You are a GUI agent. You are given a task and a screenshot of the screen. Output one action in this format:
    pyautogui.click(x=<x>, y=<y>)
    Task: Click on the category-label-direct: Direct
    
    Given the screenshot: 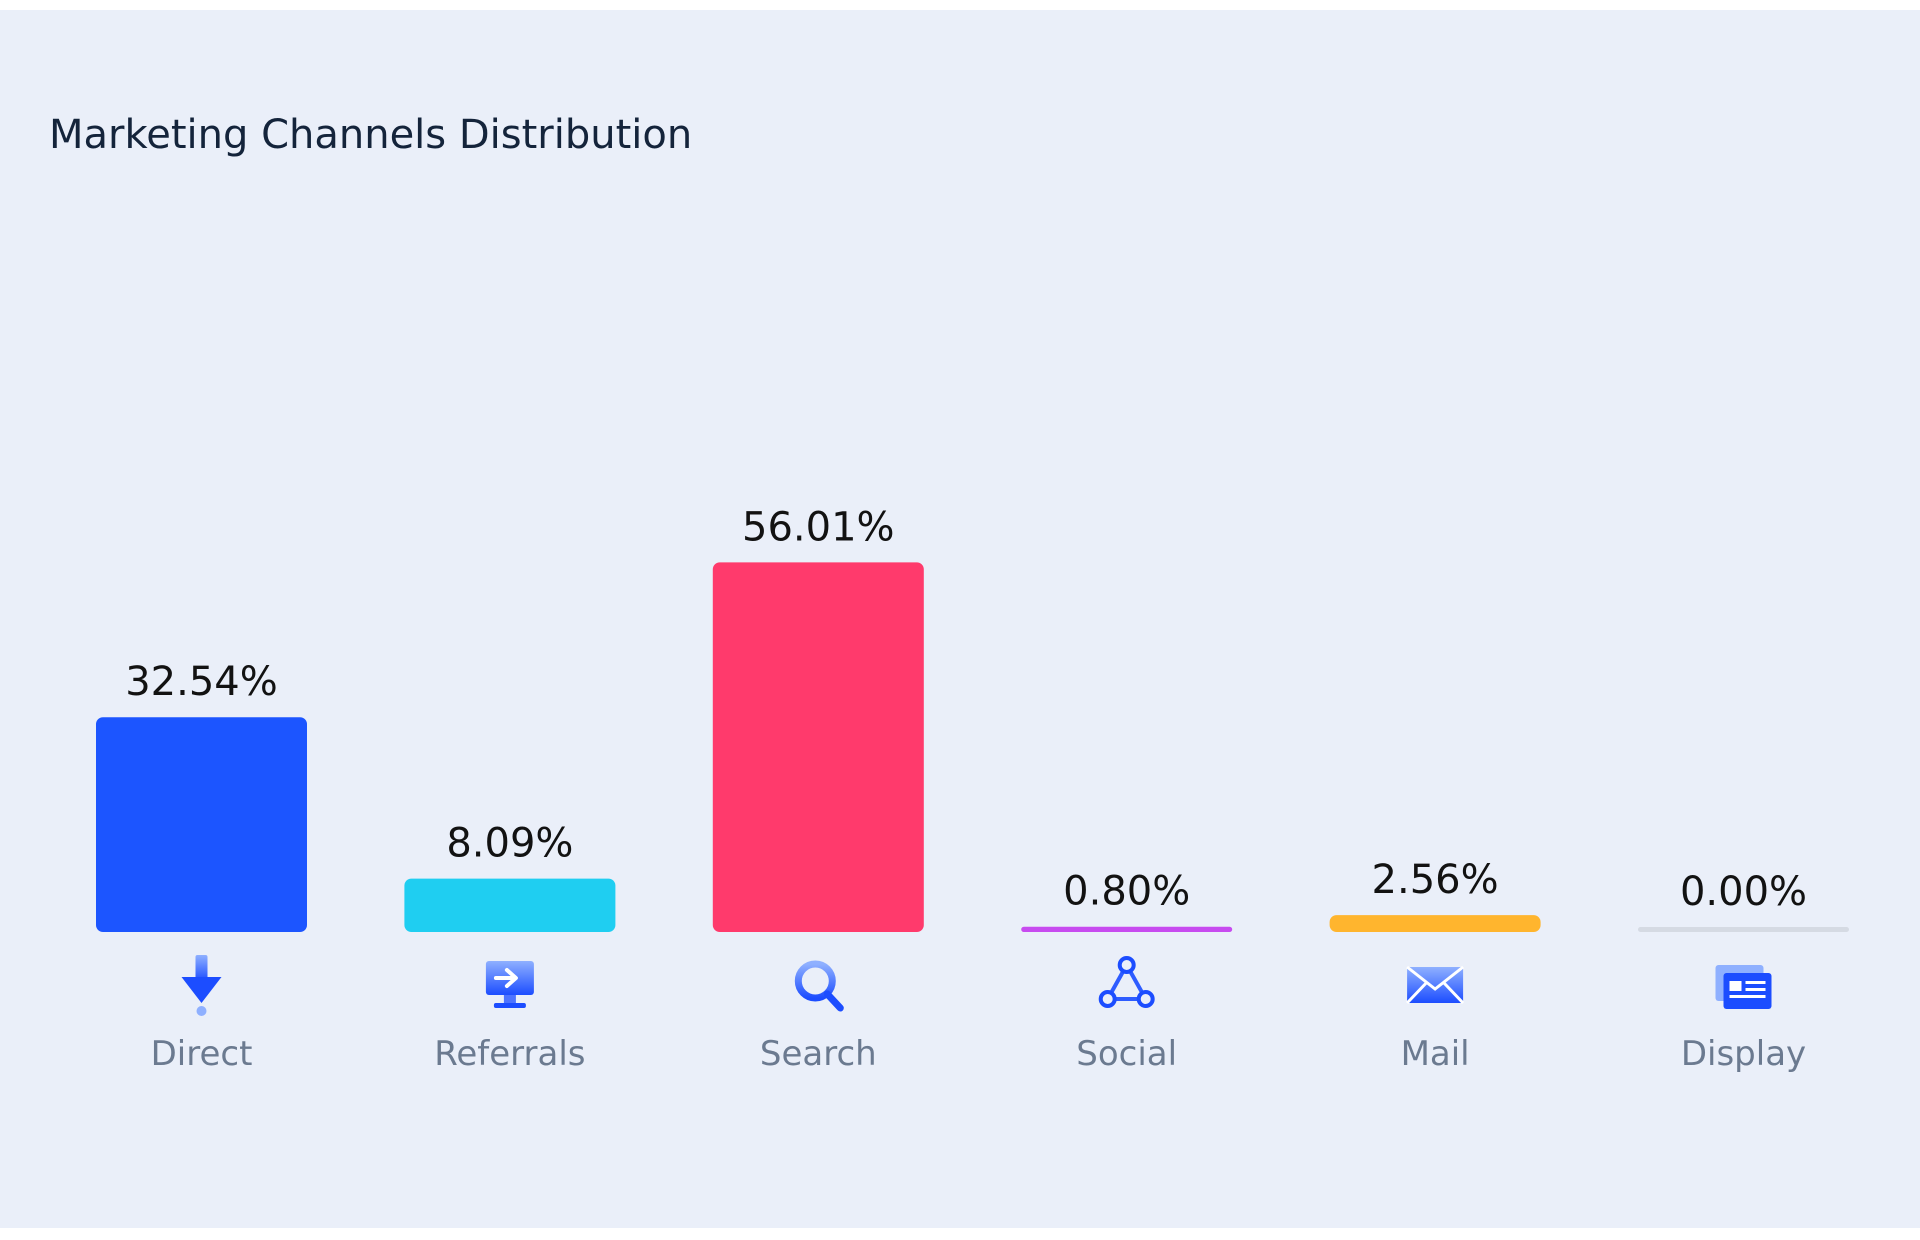 What is the action you would take?
    pyautogui.click(x=202, y=1054)
    